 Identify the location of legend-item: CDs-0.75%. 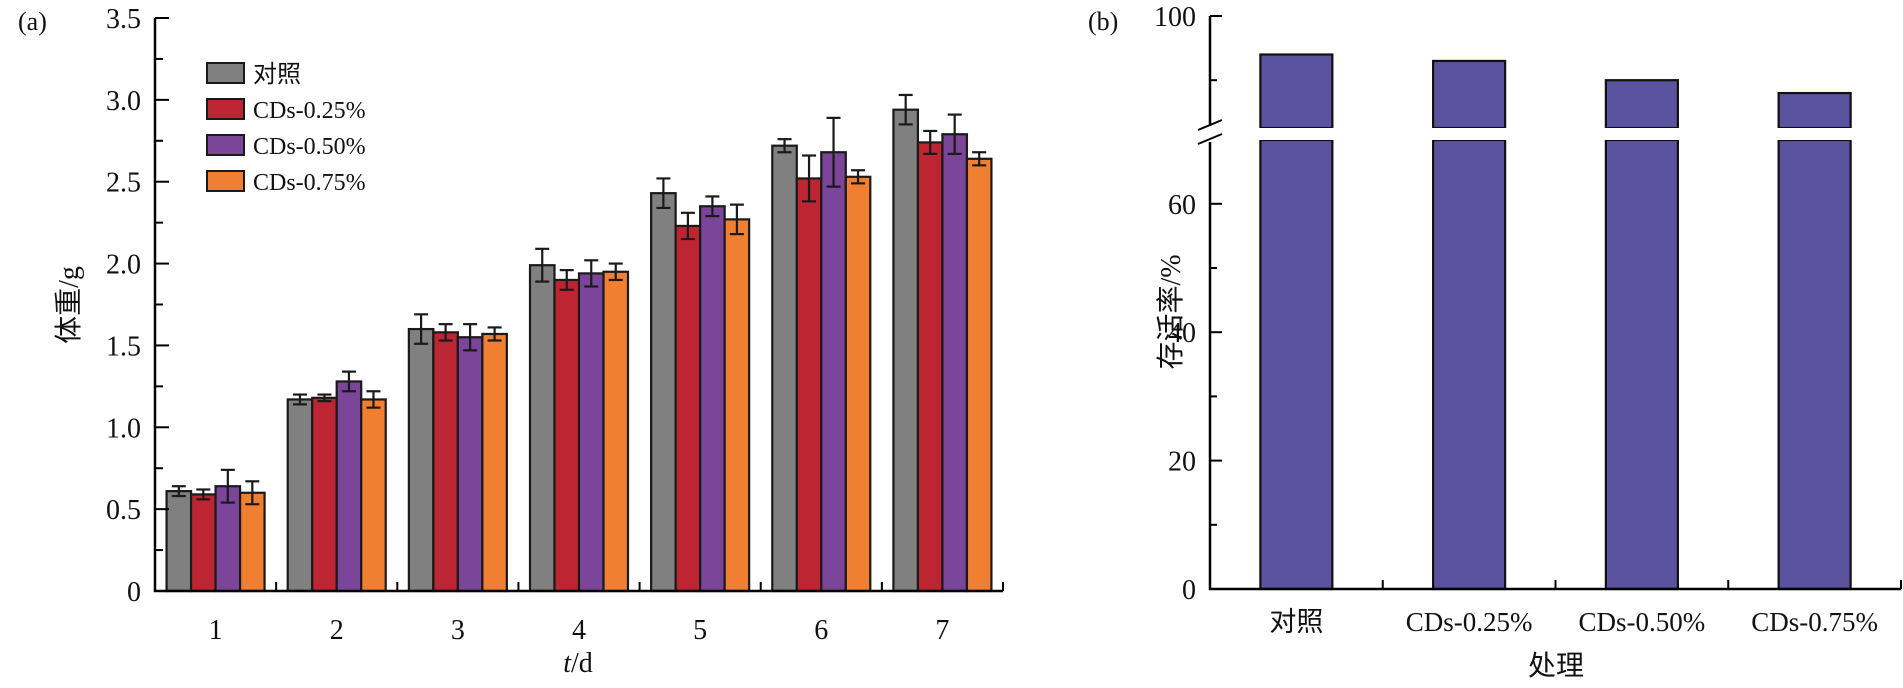
(286, 183).